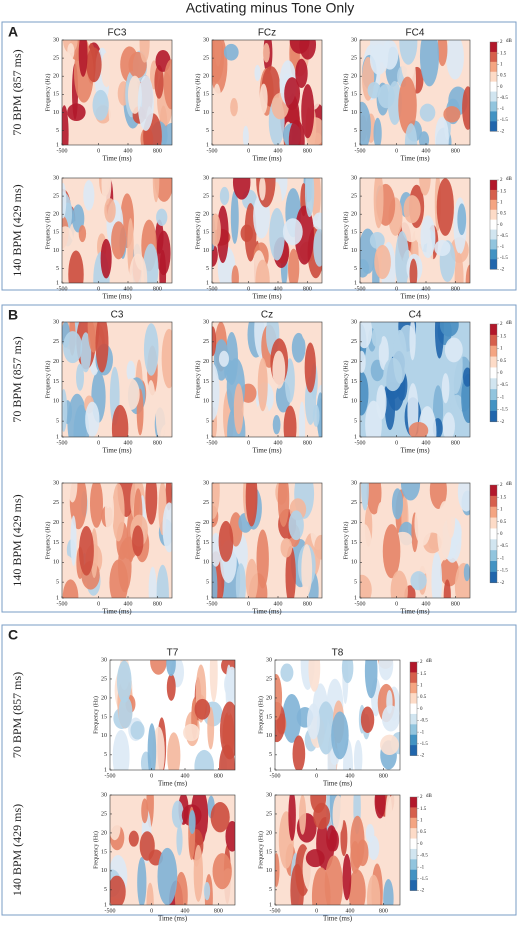  What do you see at coordinates (504, 410) in the screenshot?
I see `colorbar-tick-label: -1.5` at bounding box center [504, 410].